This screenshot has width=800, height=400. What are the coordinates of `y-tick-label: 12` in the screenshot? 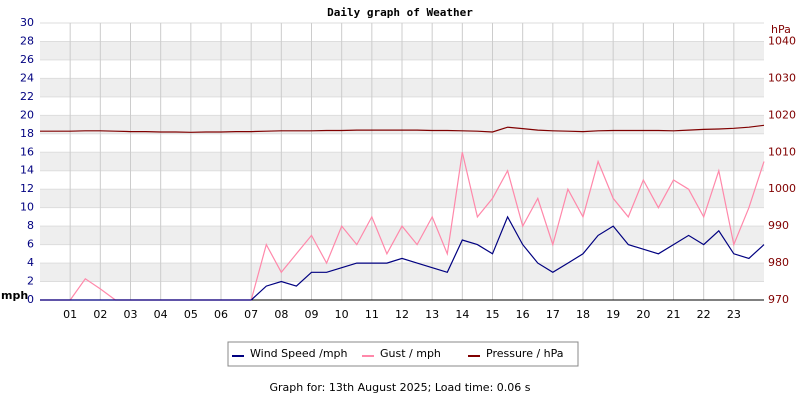 It's located at (27, 188).